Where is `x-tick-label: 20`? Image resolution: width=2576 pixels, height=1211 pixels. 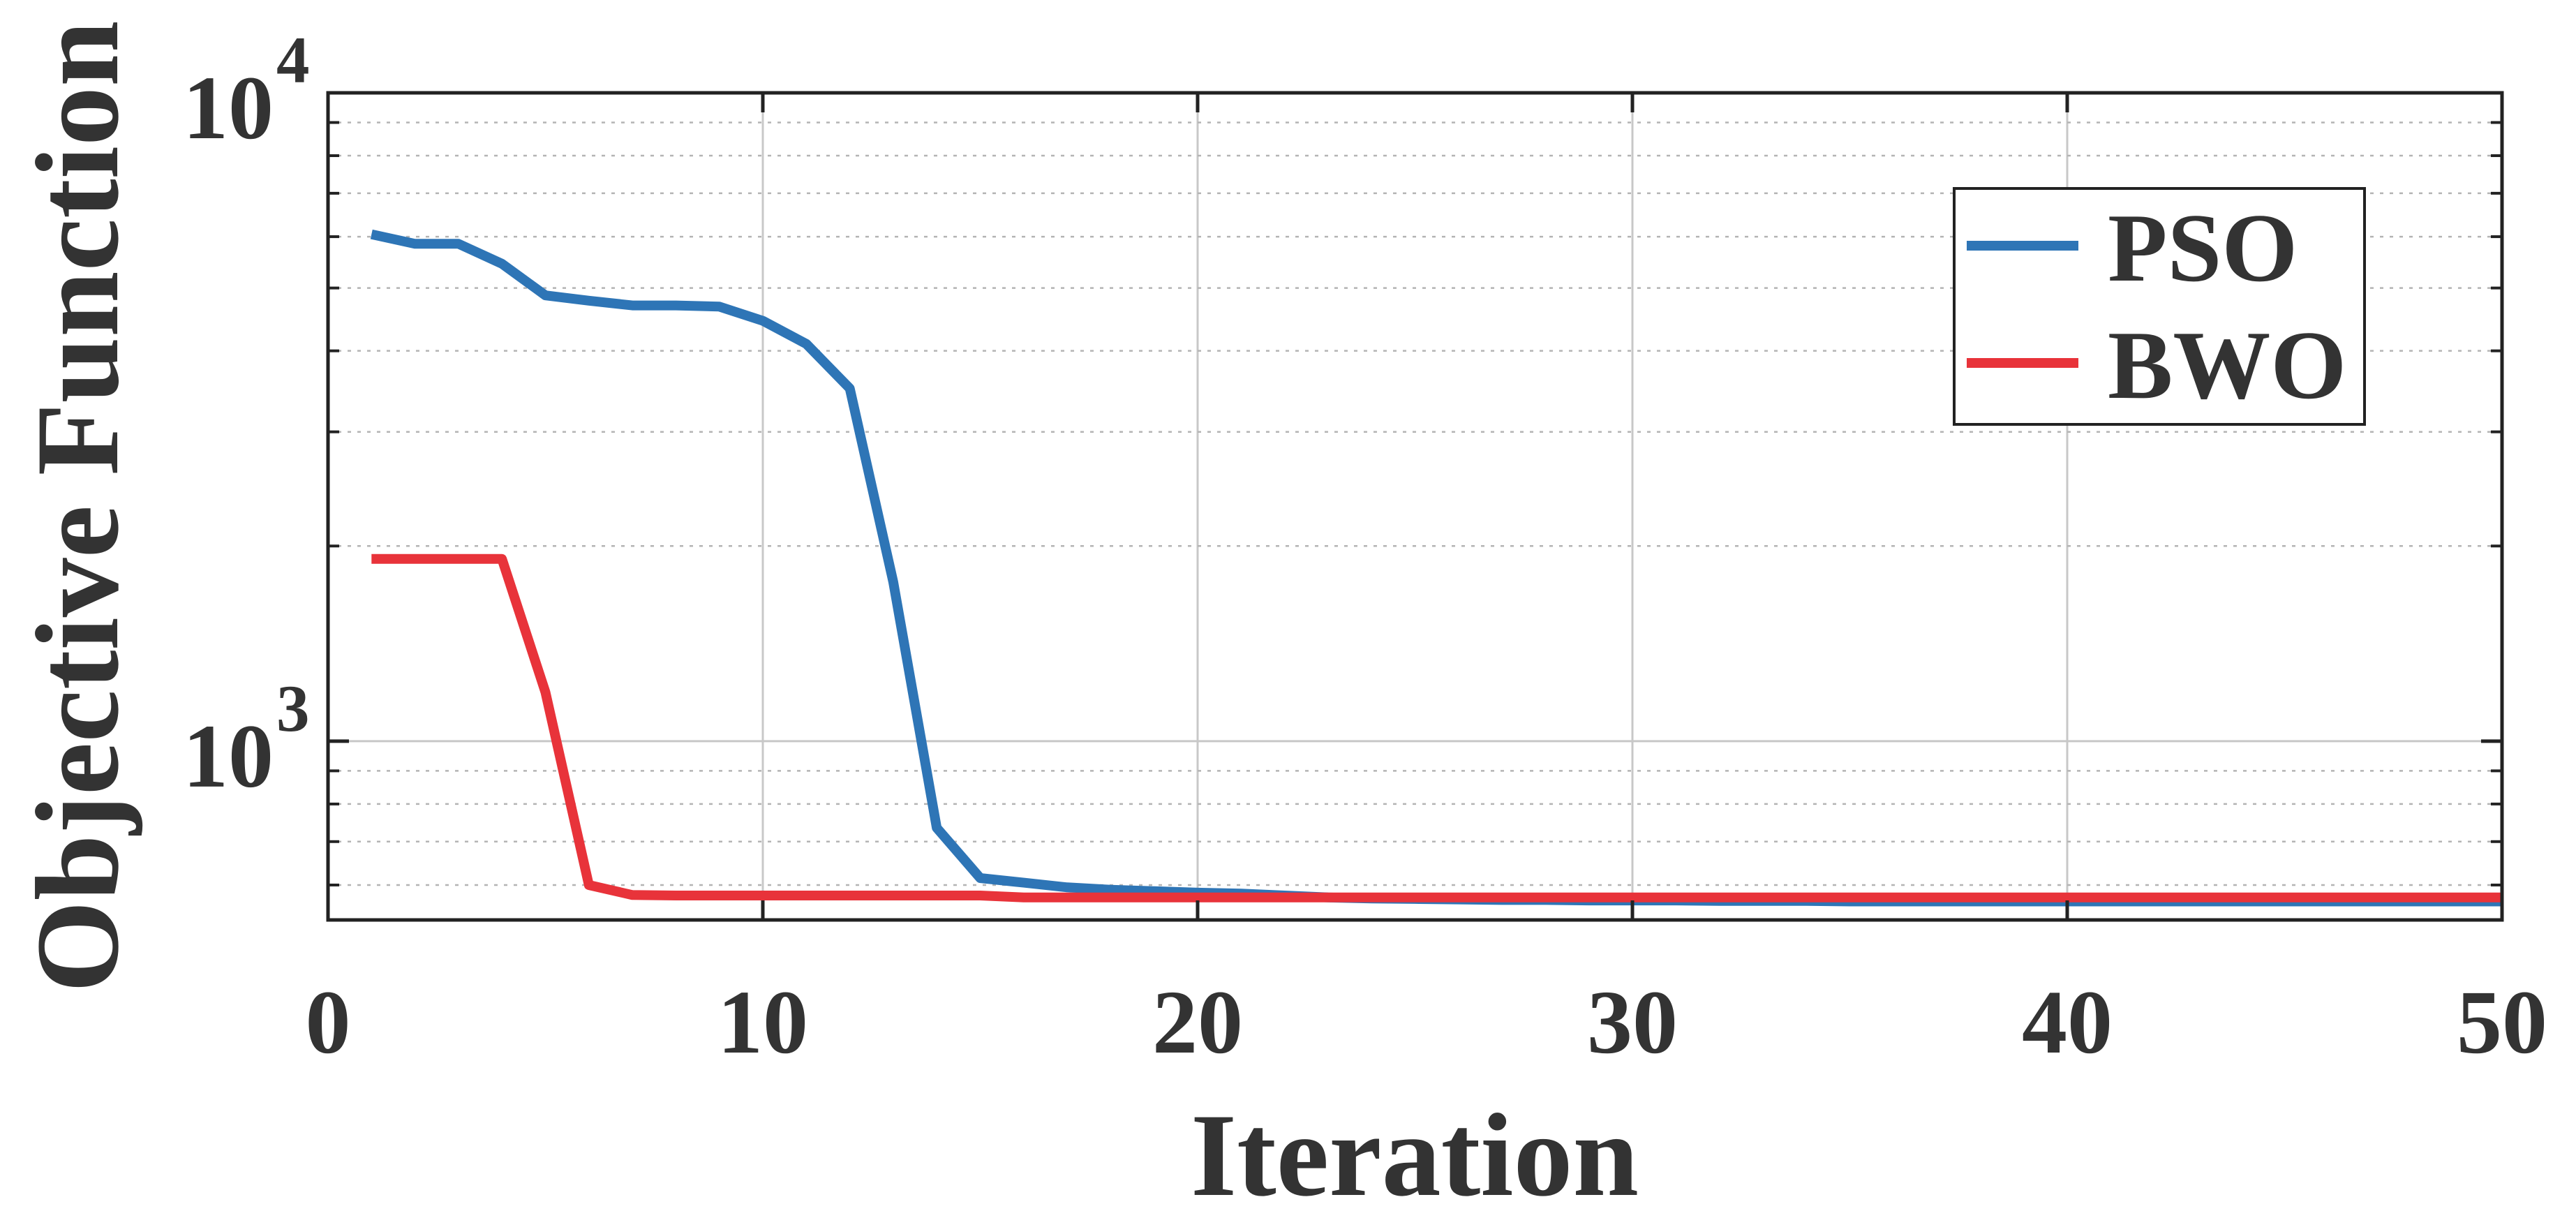
x-tick-label: 20 is located at coordinates (1197, 1022).